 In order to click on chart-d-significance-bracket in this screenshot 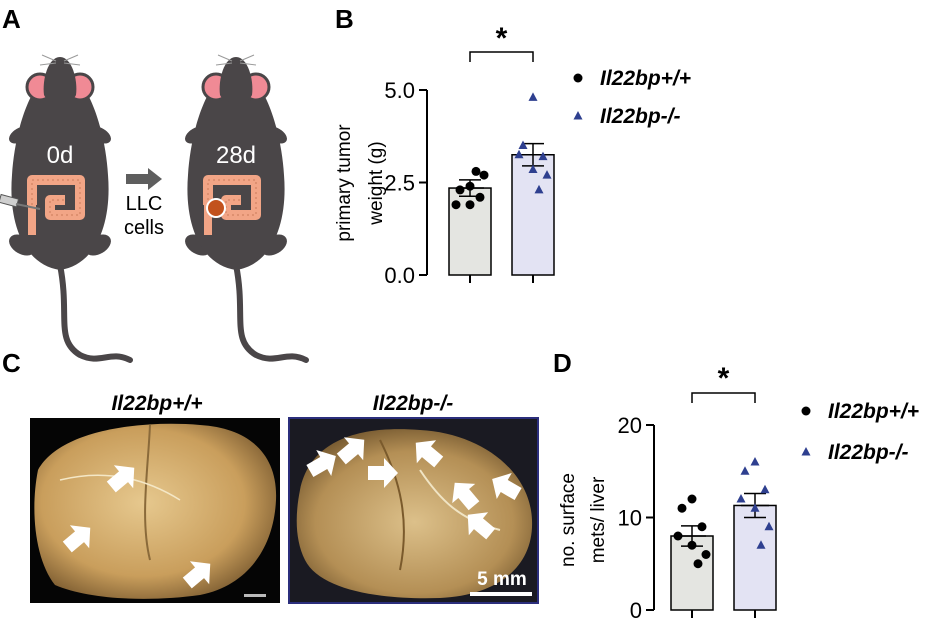, I will do `click(723, 397)`.